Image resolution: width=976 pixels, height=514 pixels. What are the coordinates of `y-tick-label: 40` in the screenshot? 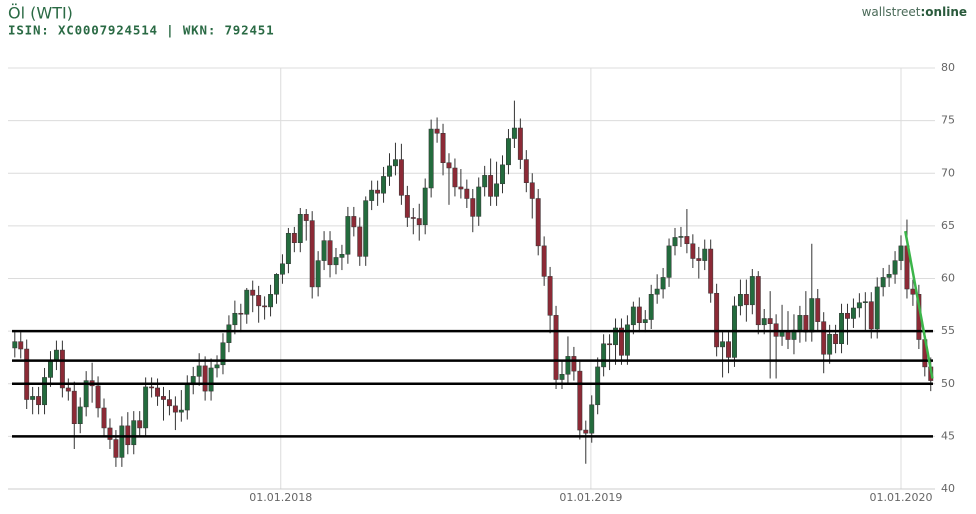 It's located at (948, 488).